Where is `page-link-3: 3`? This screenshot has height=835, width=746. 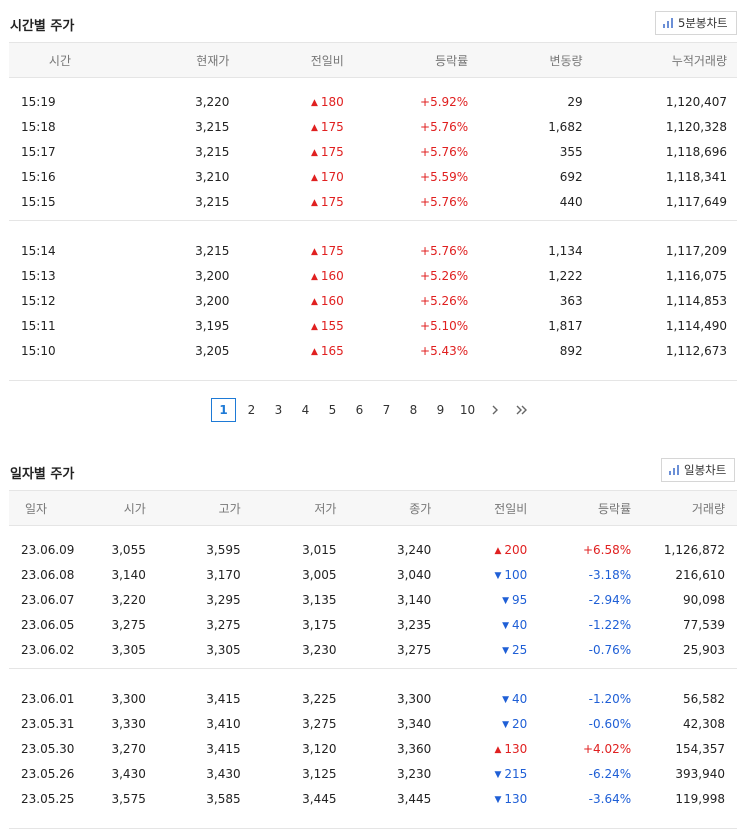
page-link-3: 3 is located at coordinates (278, 410).